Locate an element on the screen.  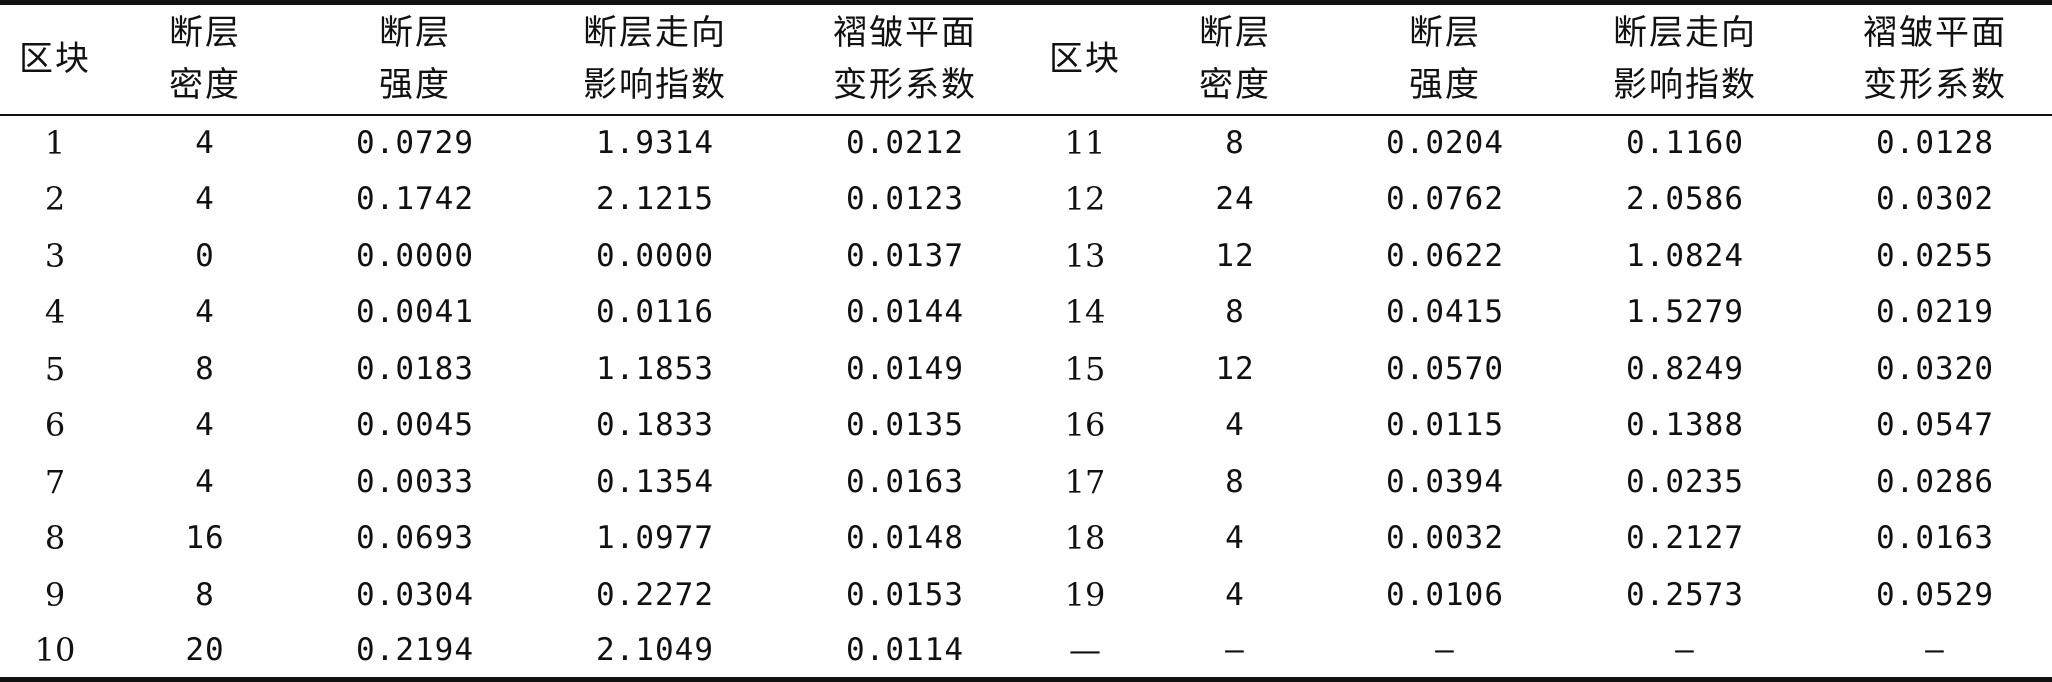
table-cell: 0.0529 is located at coordinates (1935, 594).